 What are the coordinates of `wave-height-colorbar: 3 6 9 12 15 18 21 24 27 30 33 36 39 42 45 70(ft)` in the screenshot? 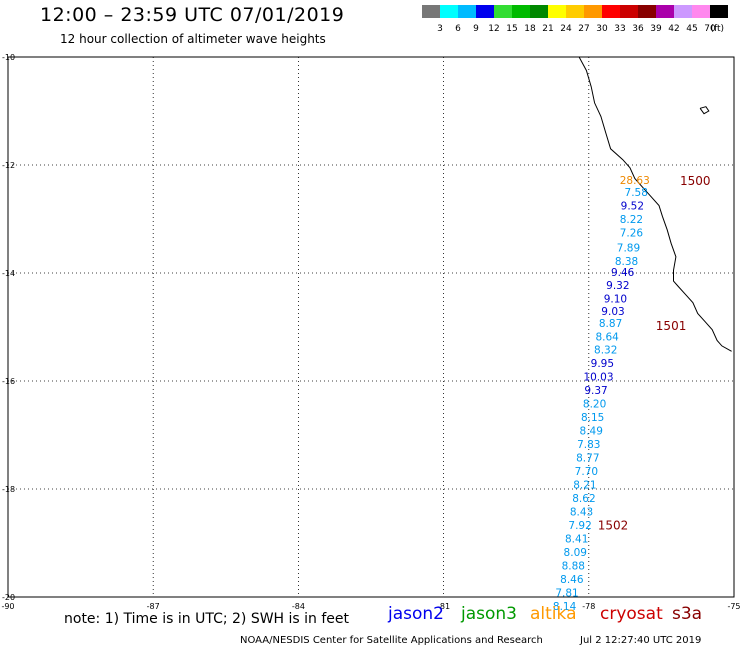 It's located at (575, 19).